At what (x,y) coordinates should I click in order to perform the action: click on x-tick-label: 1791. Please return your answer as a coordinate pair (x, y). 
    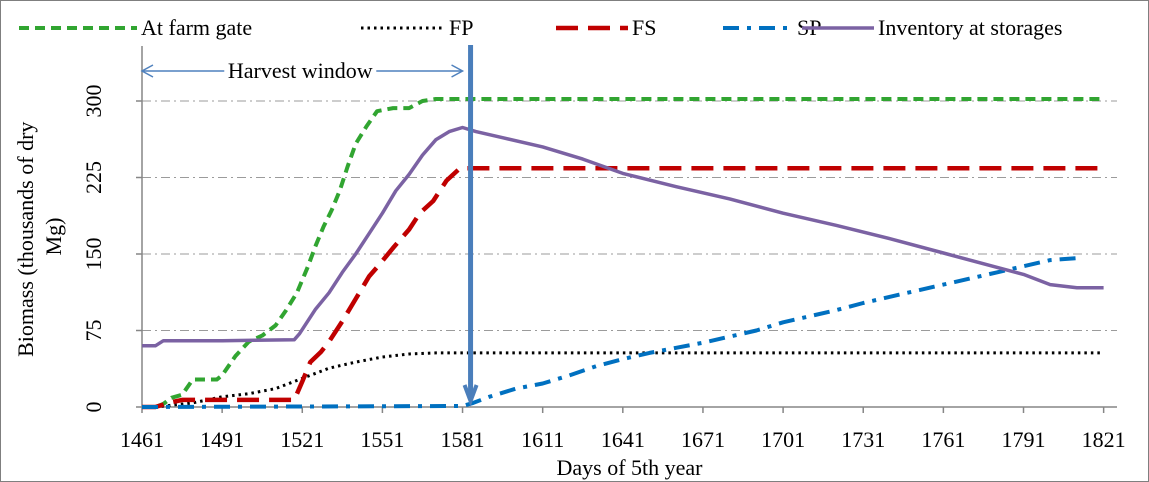
    Looking at the image, I should click on (1024, 439).